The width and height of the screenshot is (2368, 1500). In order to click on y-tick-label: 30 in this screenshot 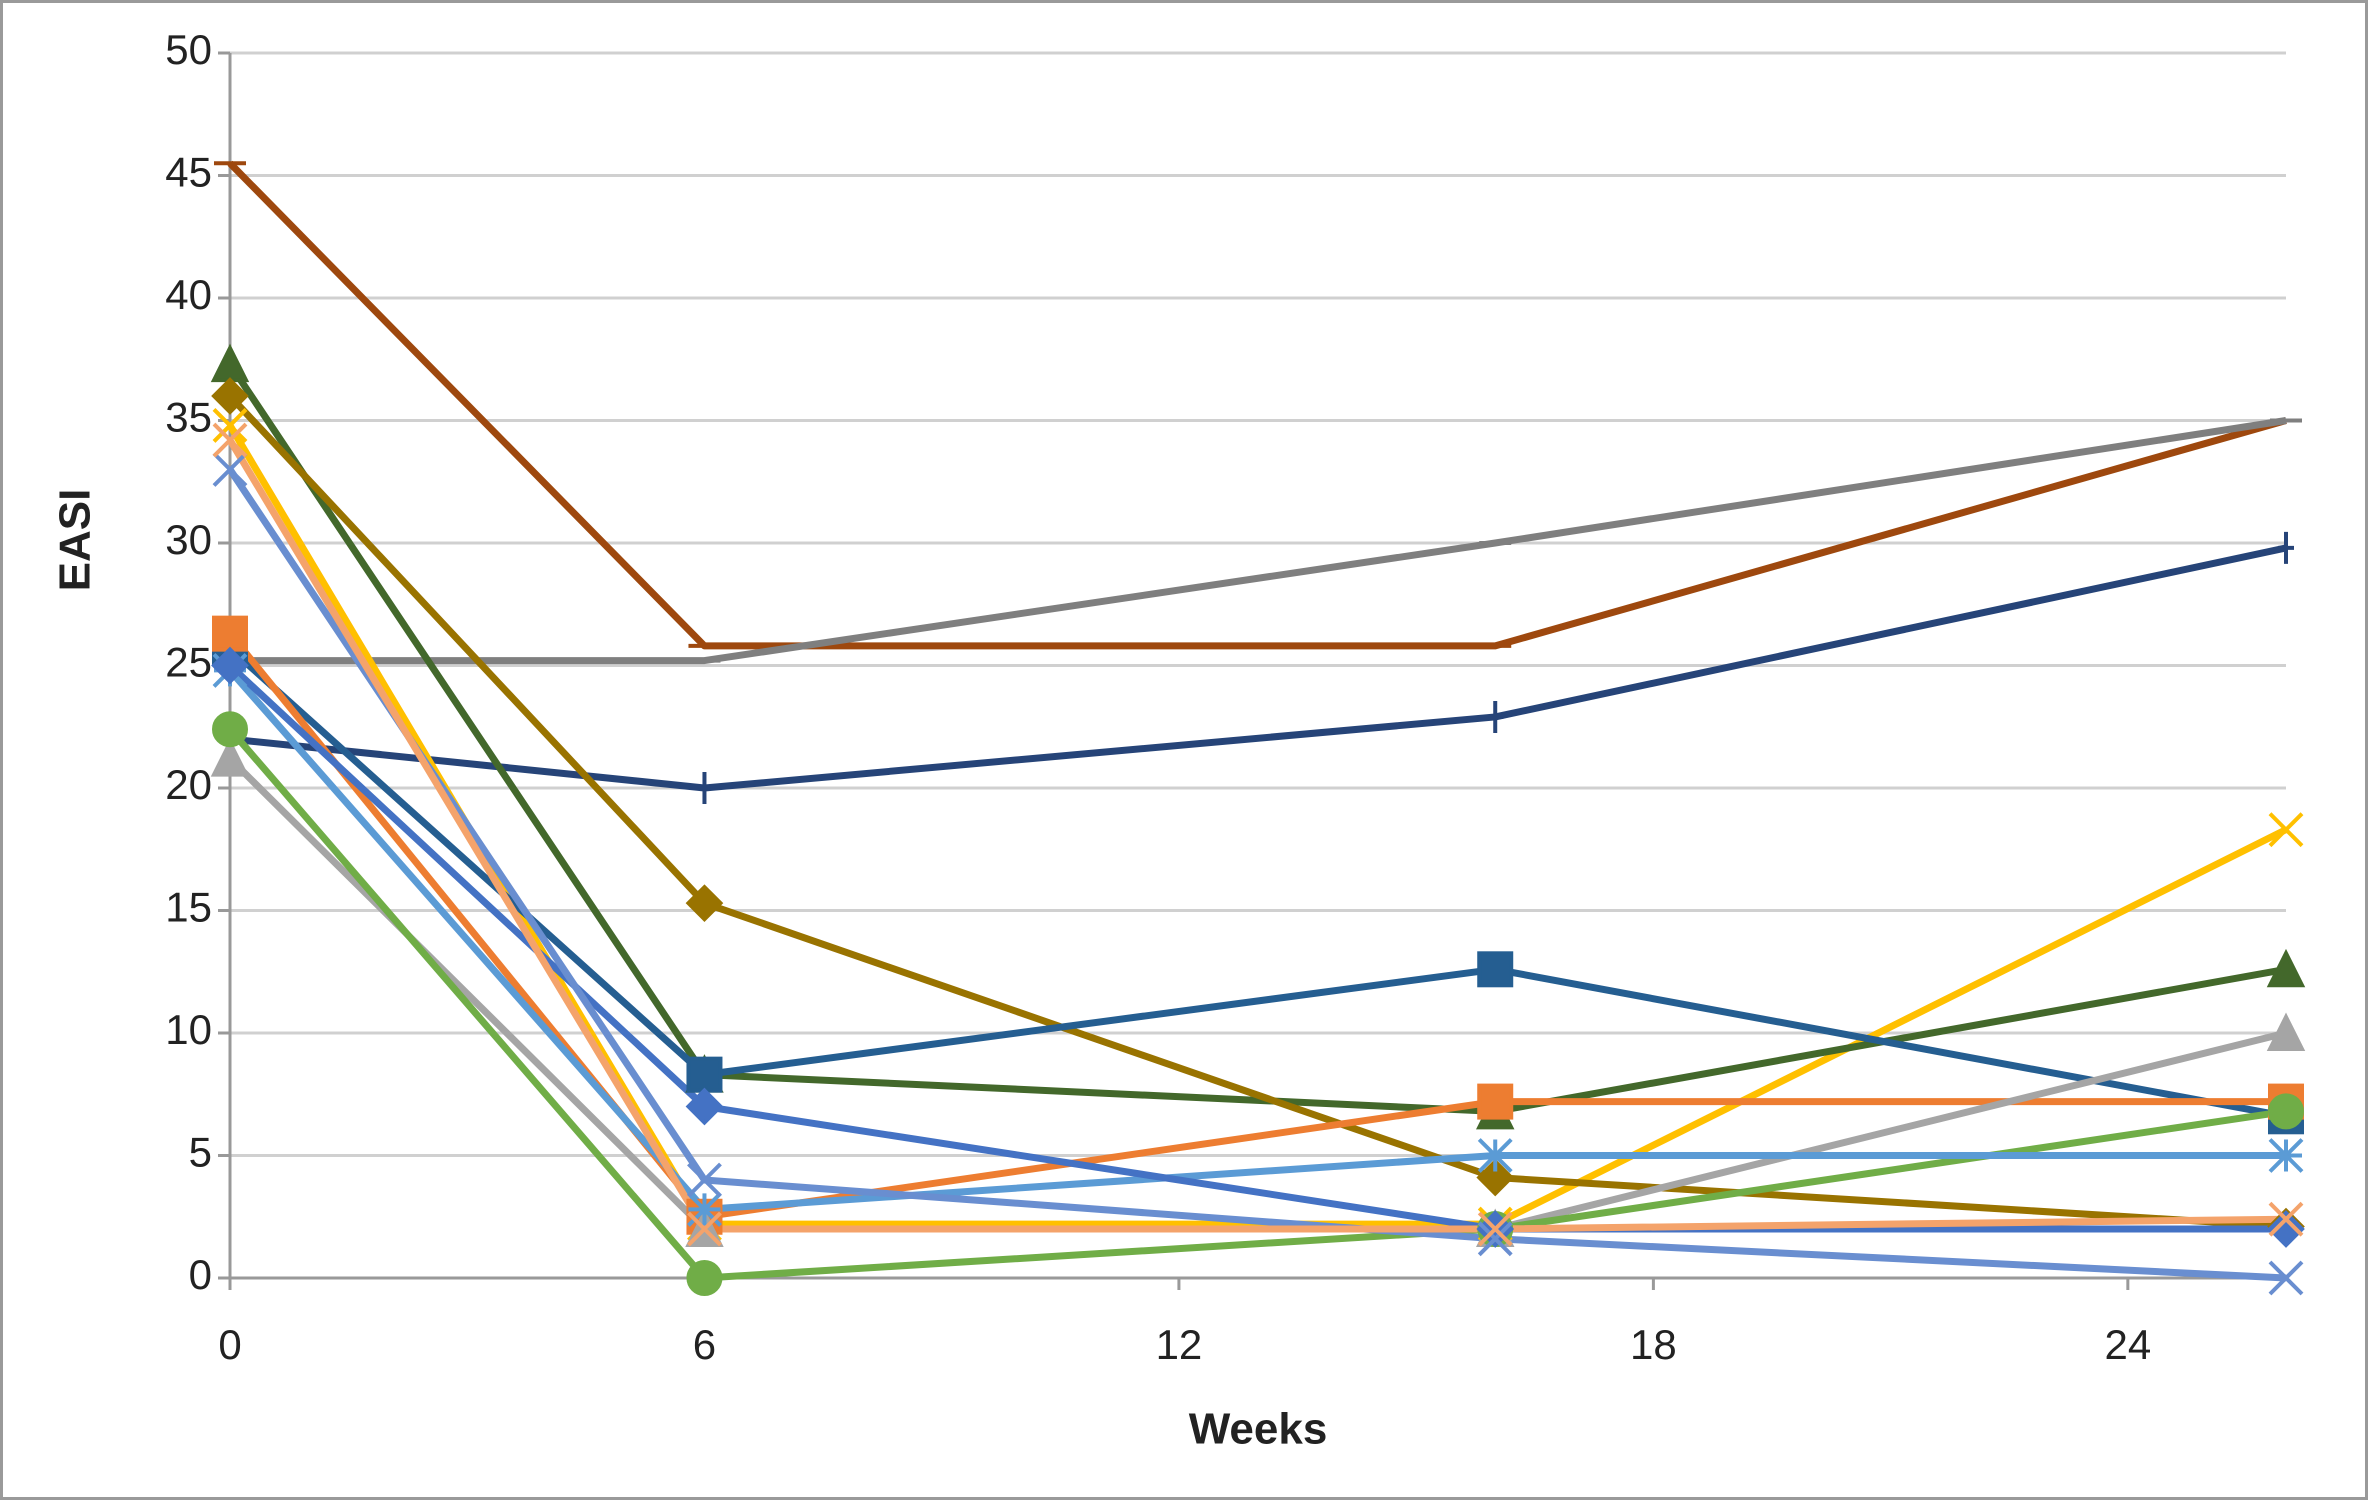, I will do `click(188, 539)`.